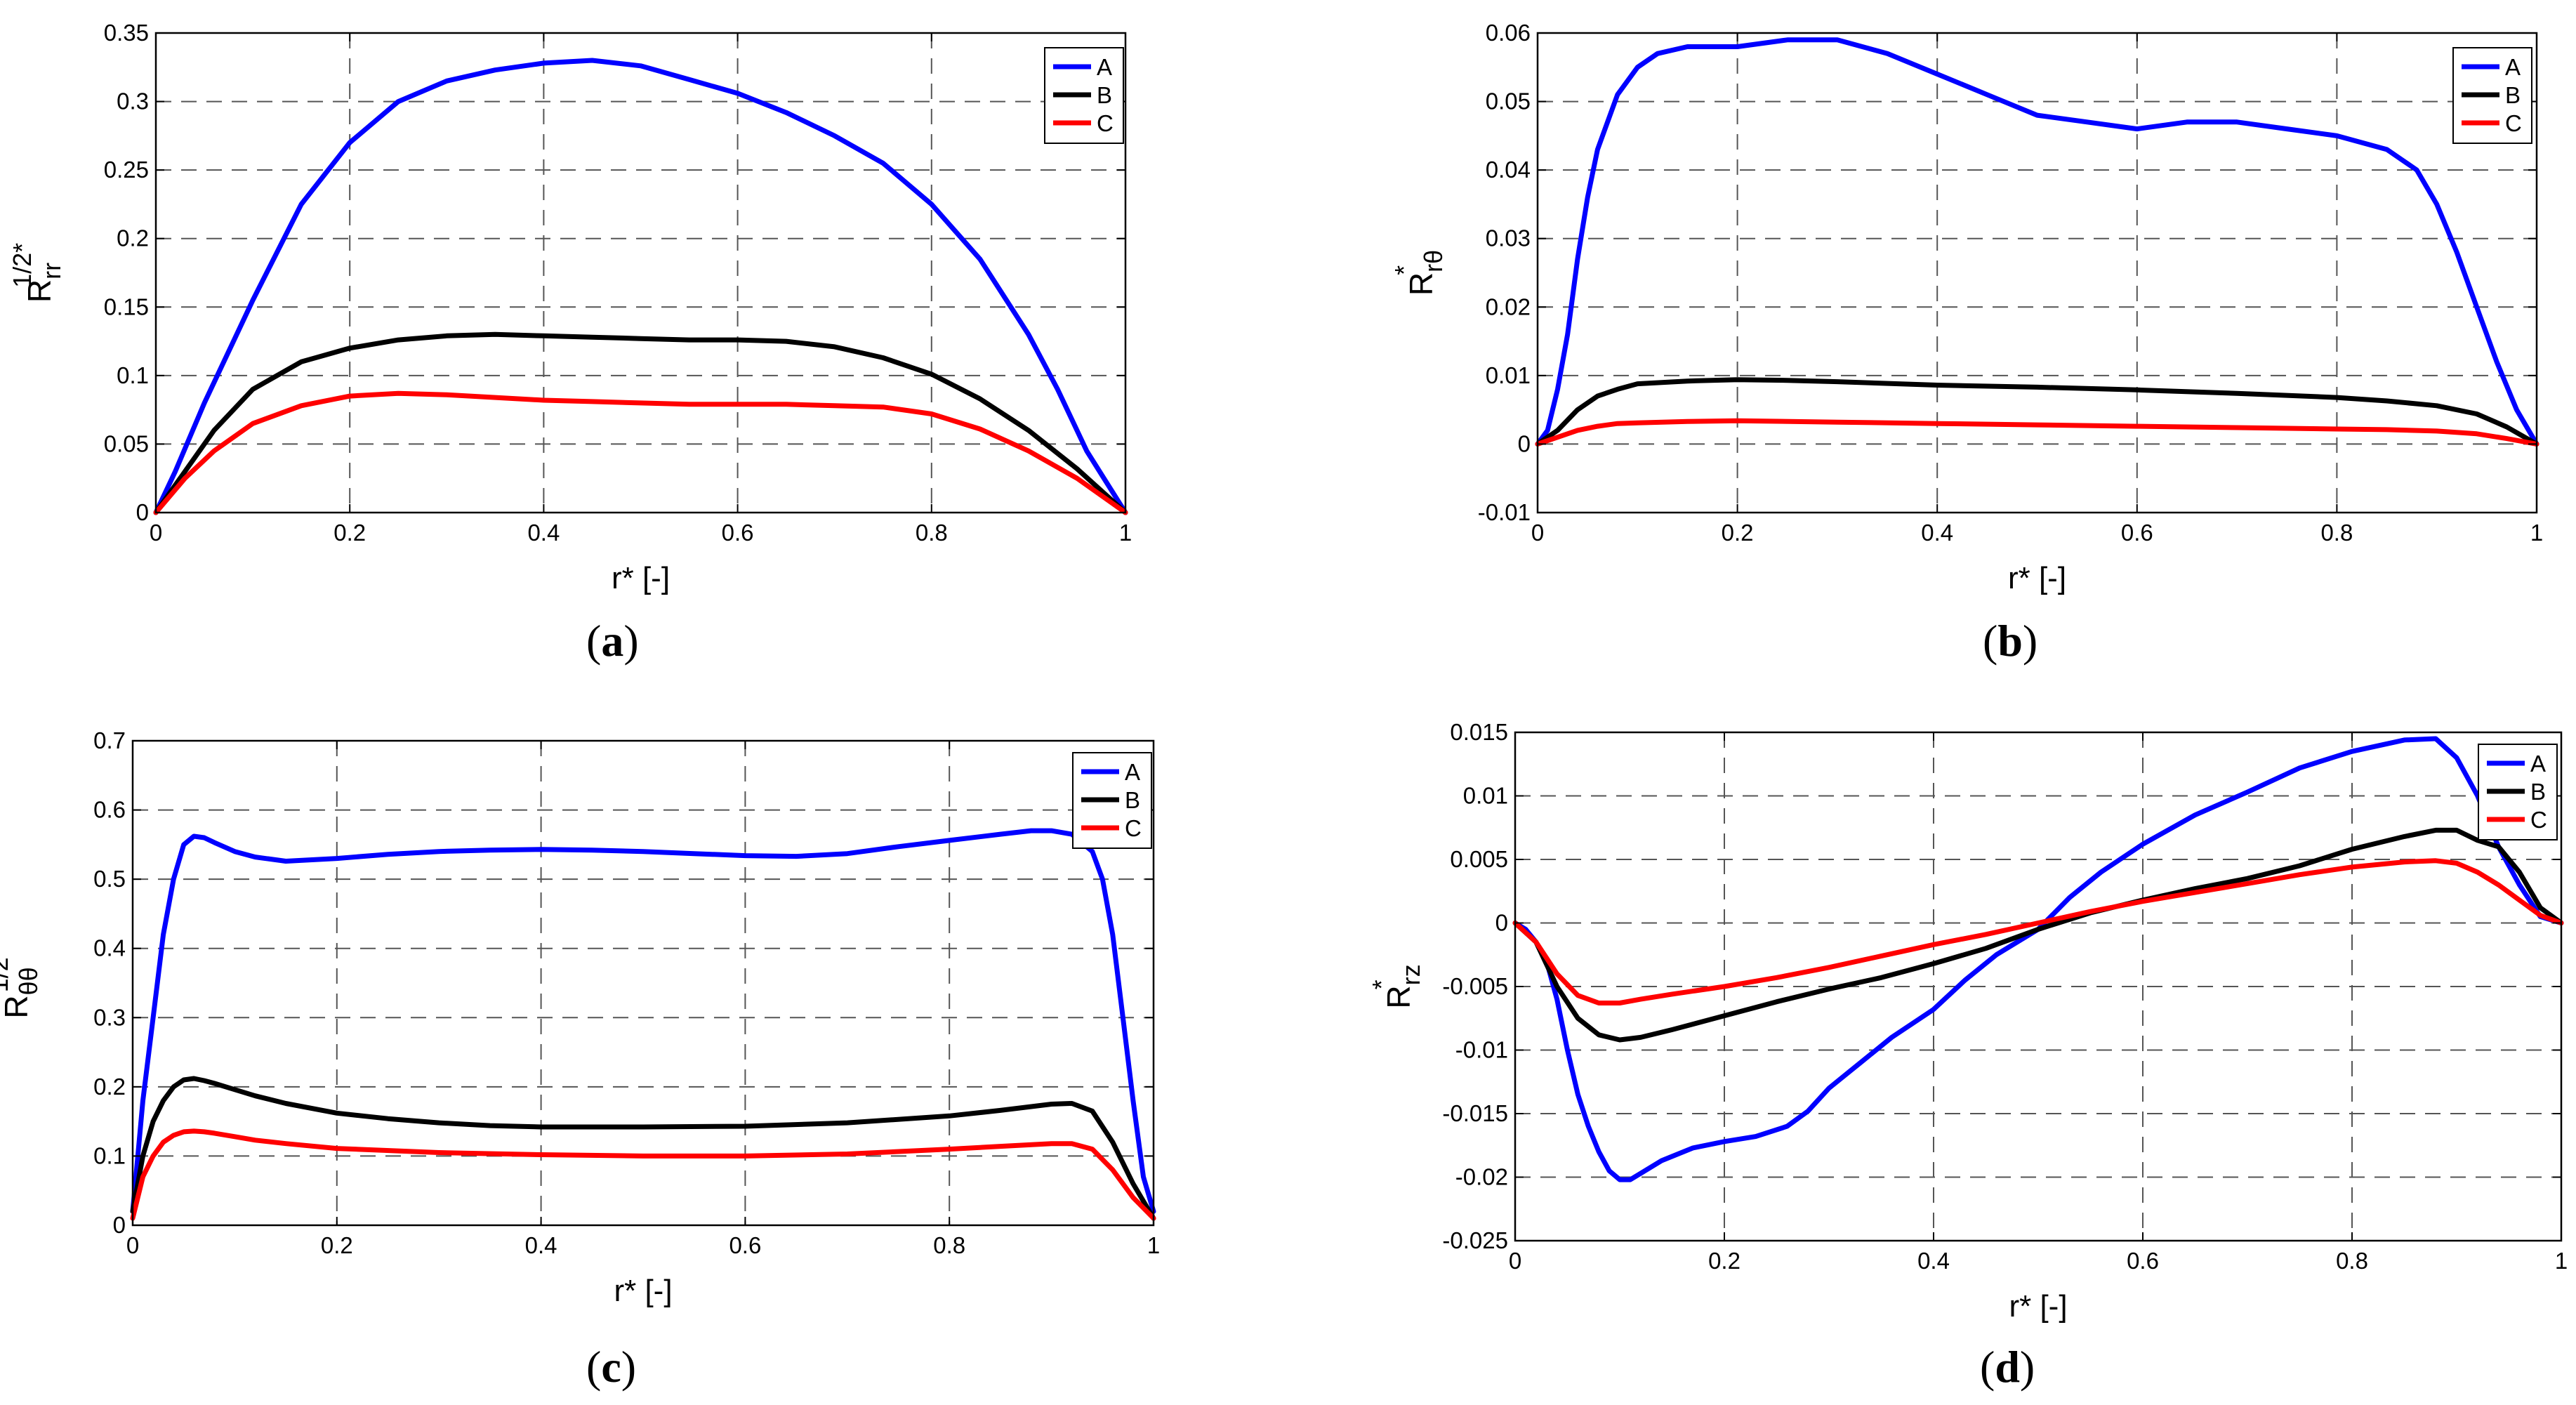 The image size is (2576, 1405). What do you see at coordinates (126, 33) in the screenshot?
I see `y-tick-label: 0.35` at bounding box center [126, 33].